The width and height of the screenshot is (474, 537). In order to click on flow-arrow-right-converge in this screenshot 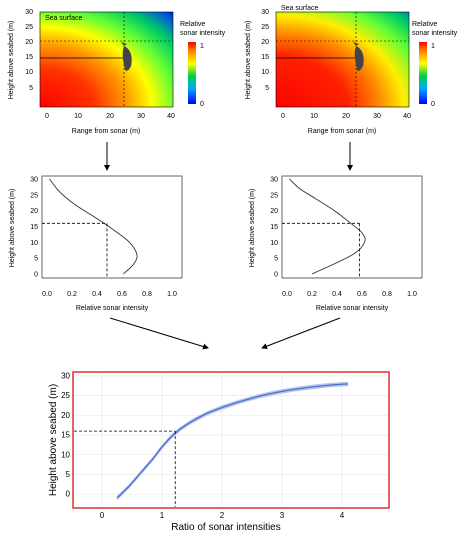, I will do `click(301, 333)`.